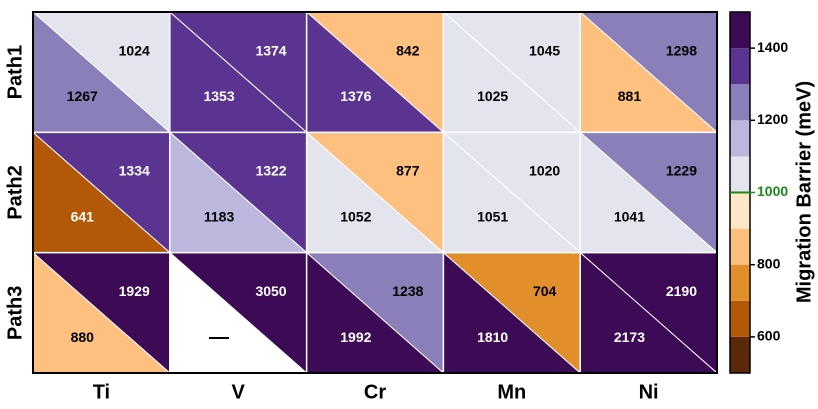 This screenshot has width=818, height=409. I want to click on upper-value-label: 1229, so click(681, 171).